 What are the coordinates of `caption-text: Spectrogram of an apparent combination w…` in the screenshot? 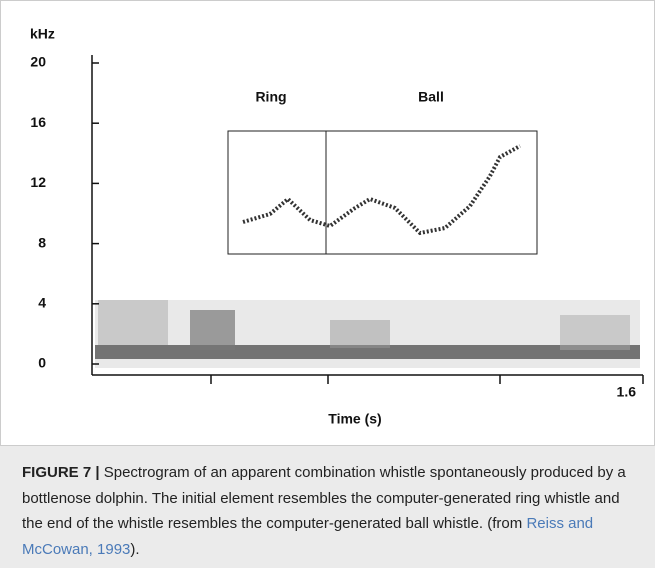 It's located at (324, 498).